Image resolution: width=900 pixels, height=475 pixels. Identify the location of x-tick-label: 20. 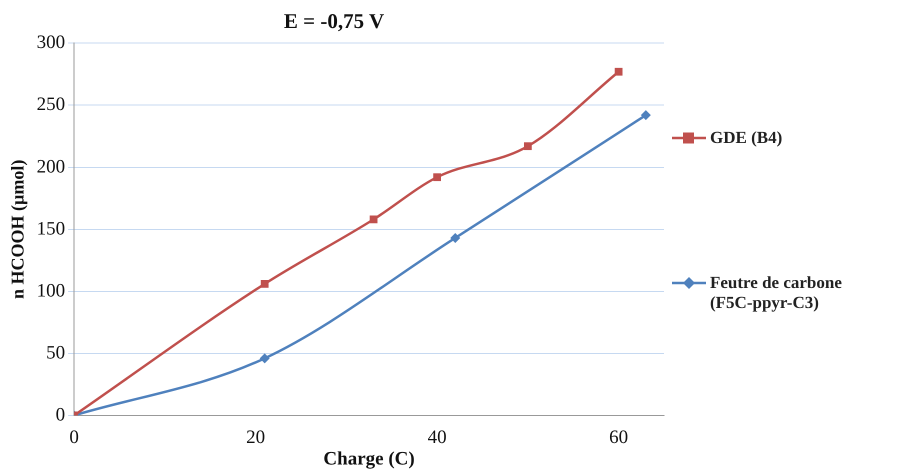
(256, 437).